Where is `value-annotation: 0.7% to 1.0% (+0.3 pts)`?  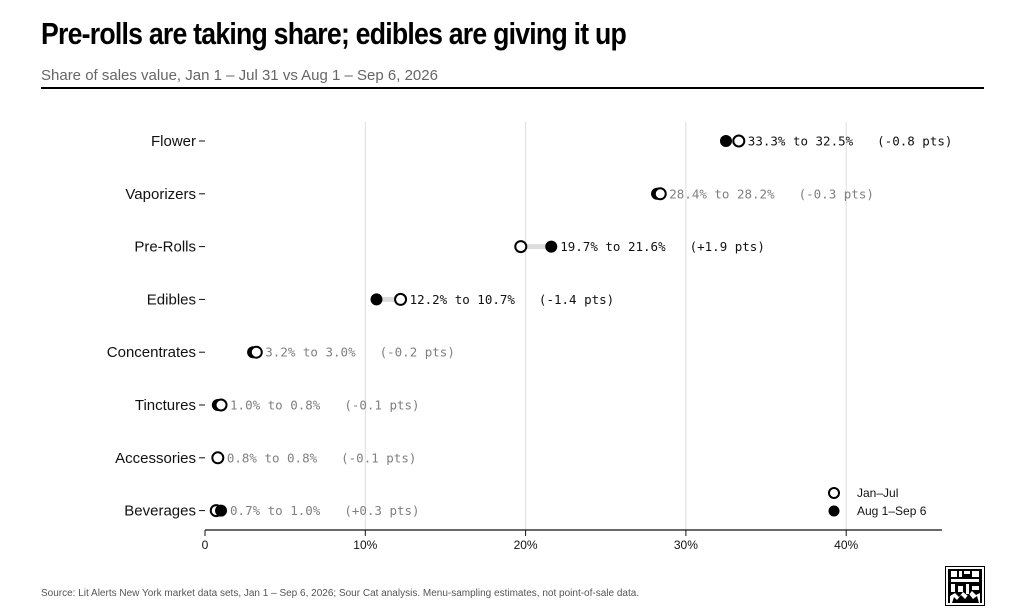 value-annotation: 0.7% to 1.0% (+0.3 pts) is located at coordinates (325, 510).